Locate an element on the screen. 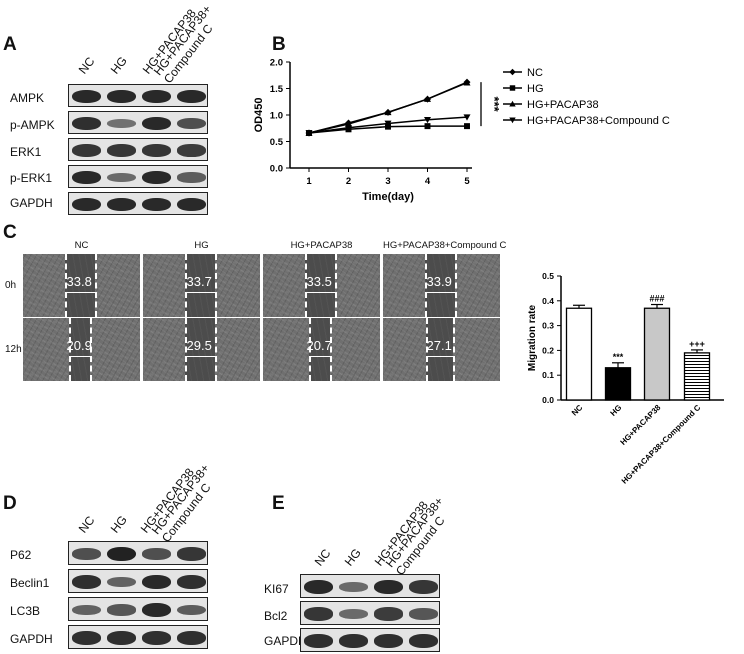 The image size is (744, 654). y-axis-title: Migration rate is located at coordinates (532, 338).